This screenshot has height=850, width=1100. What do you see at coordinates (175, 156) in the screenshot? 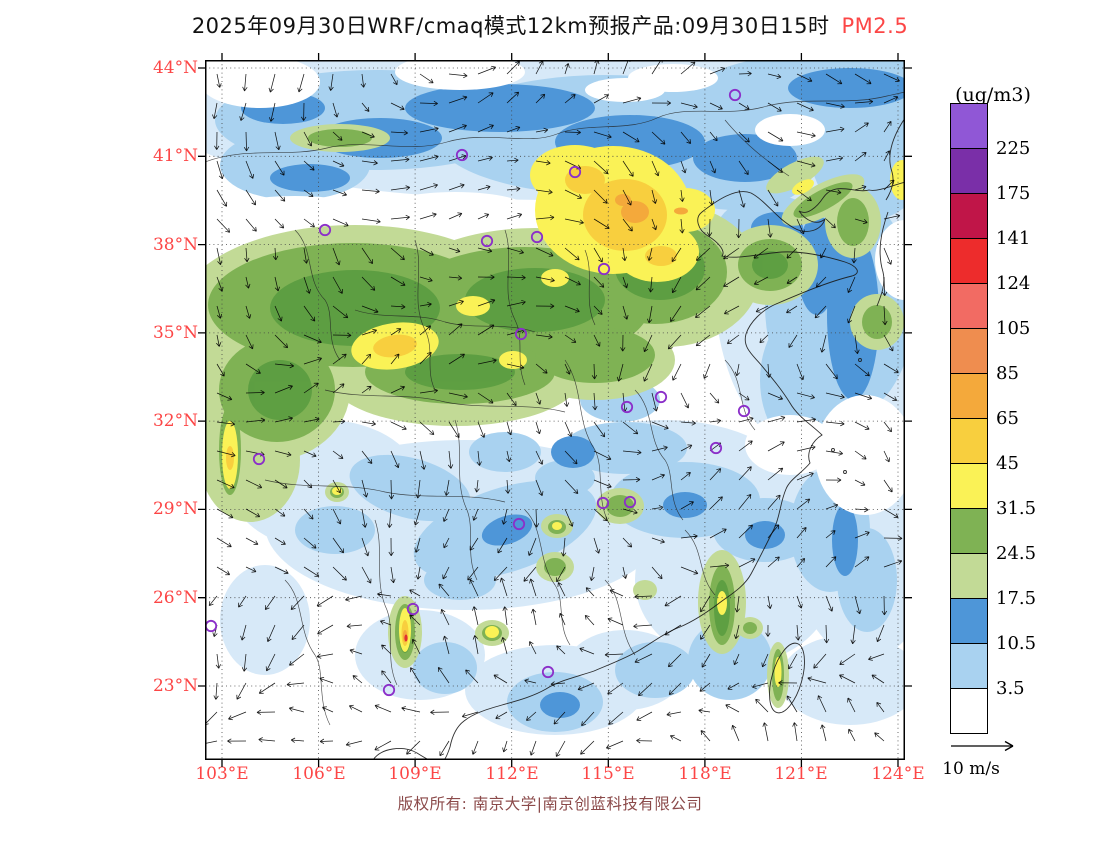
I see `lat-label-41n: 41°N` at bounding box center [175, 156].